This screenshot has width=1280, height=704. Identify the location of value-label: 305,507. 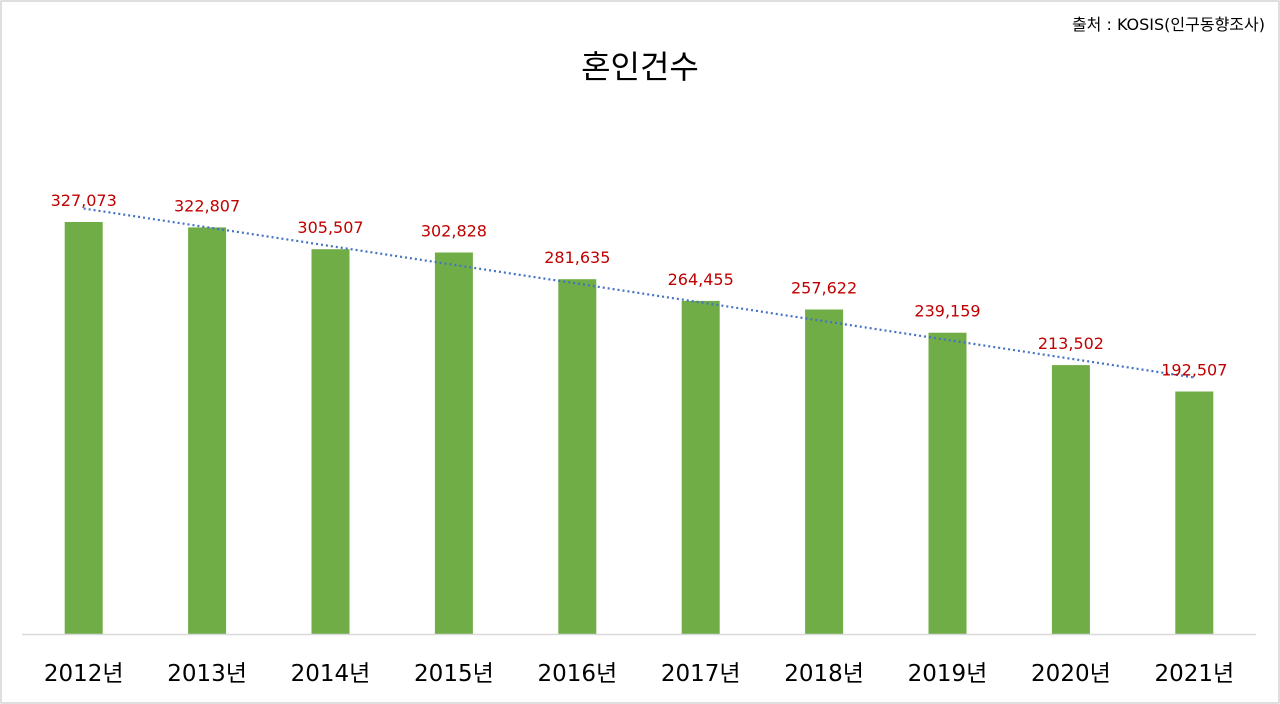
(330, 227).